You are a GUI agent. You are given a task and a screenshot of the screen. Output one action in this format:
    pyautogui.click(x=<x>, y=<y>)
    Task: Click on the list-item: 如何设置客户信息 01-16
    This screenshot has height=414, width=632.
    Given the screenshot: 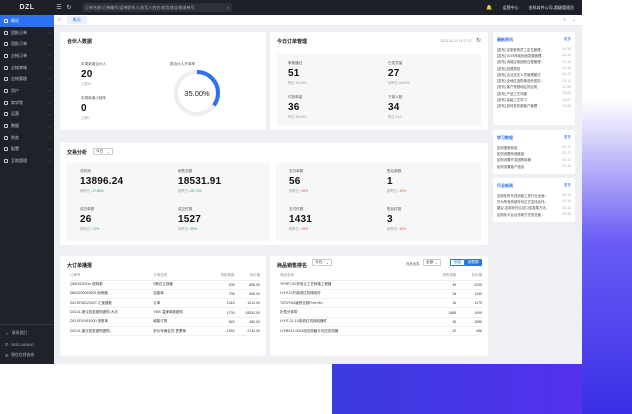 What is the action you would take?
    pyautogui.click(x=534, y=166)
    